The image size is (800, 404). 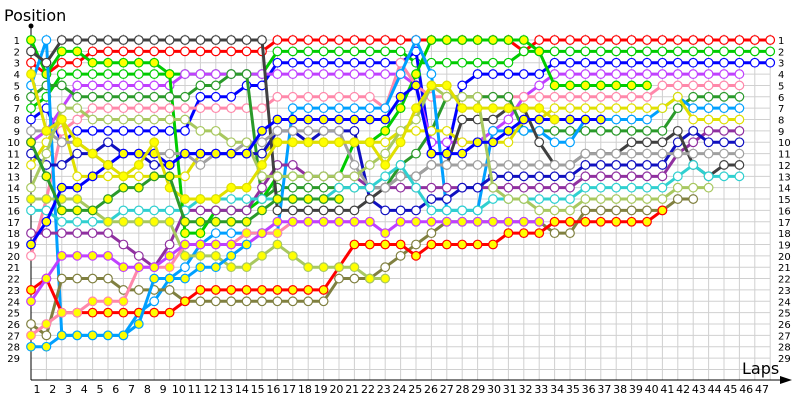 I want to click on y-tick-label-right: 29, so click(x=784, y=359).